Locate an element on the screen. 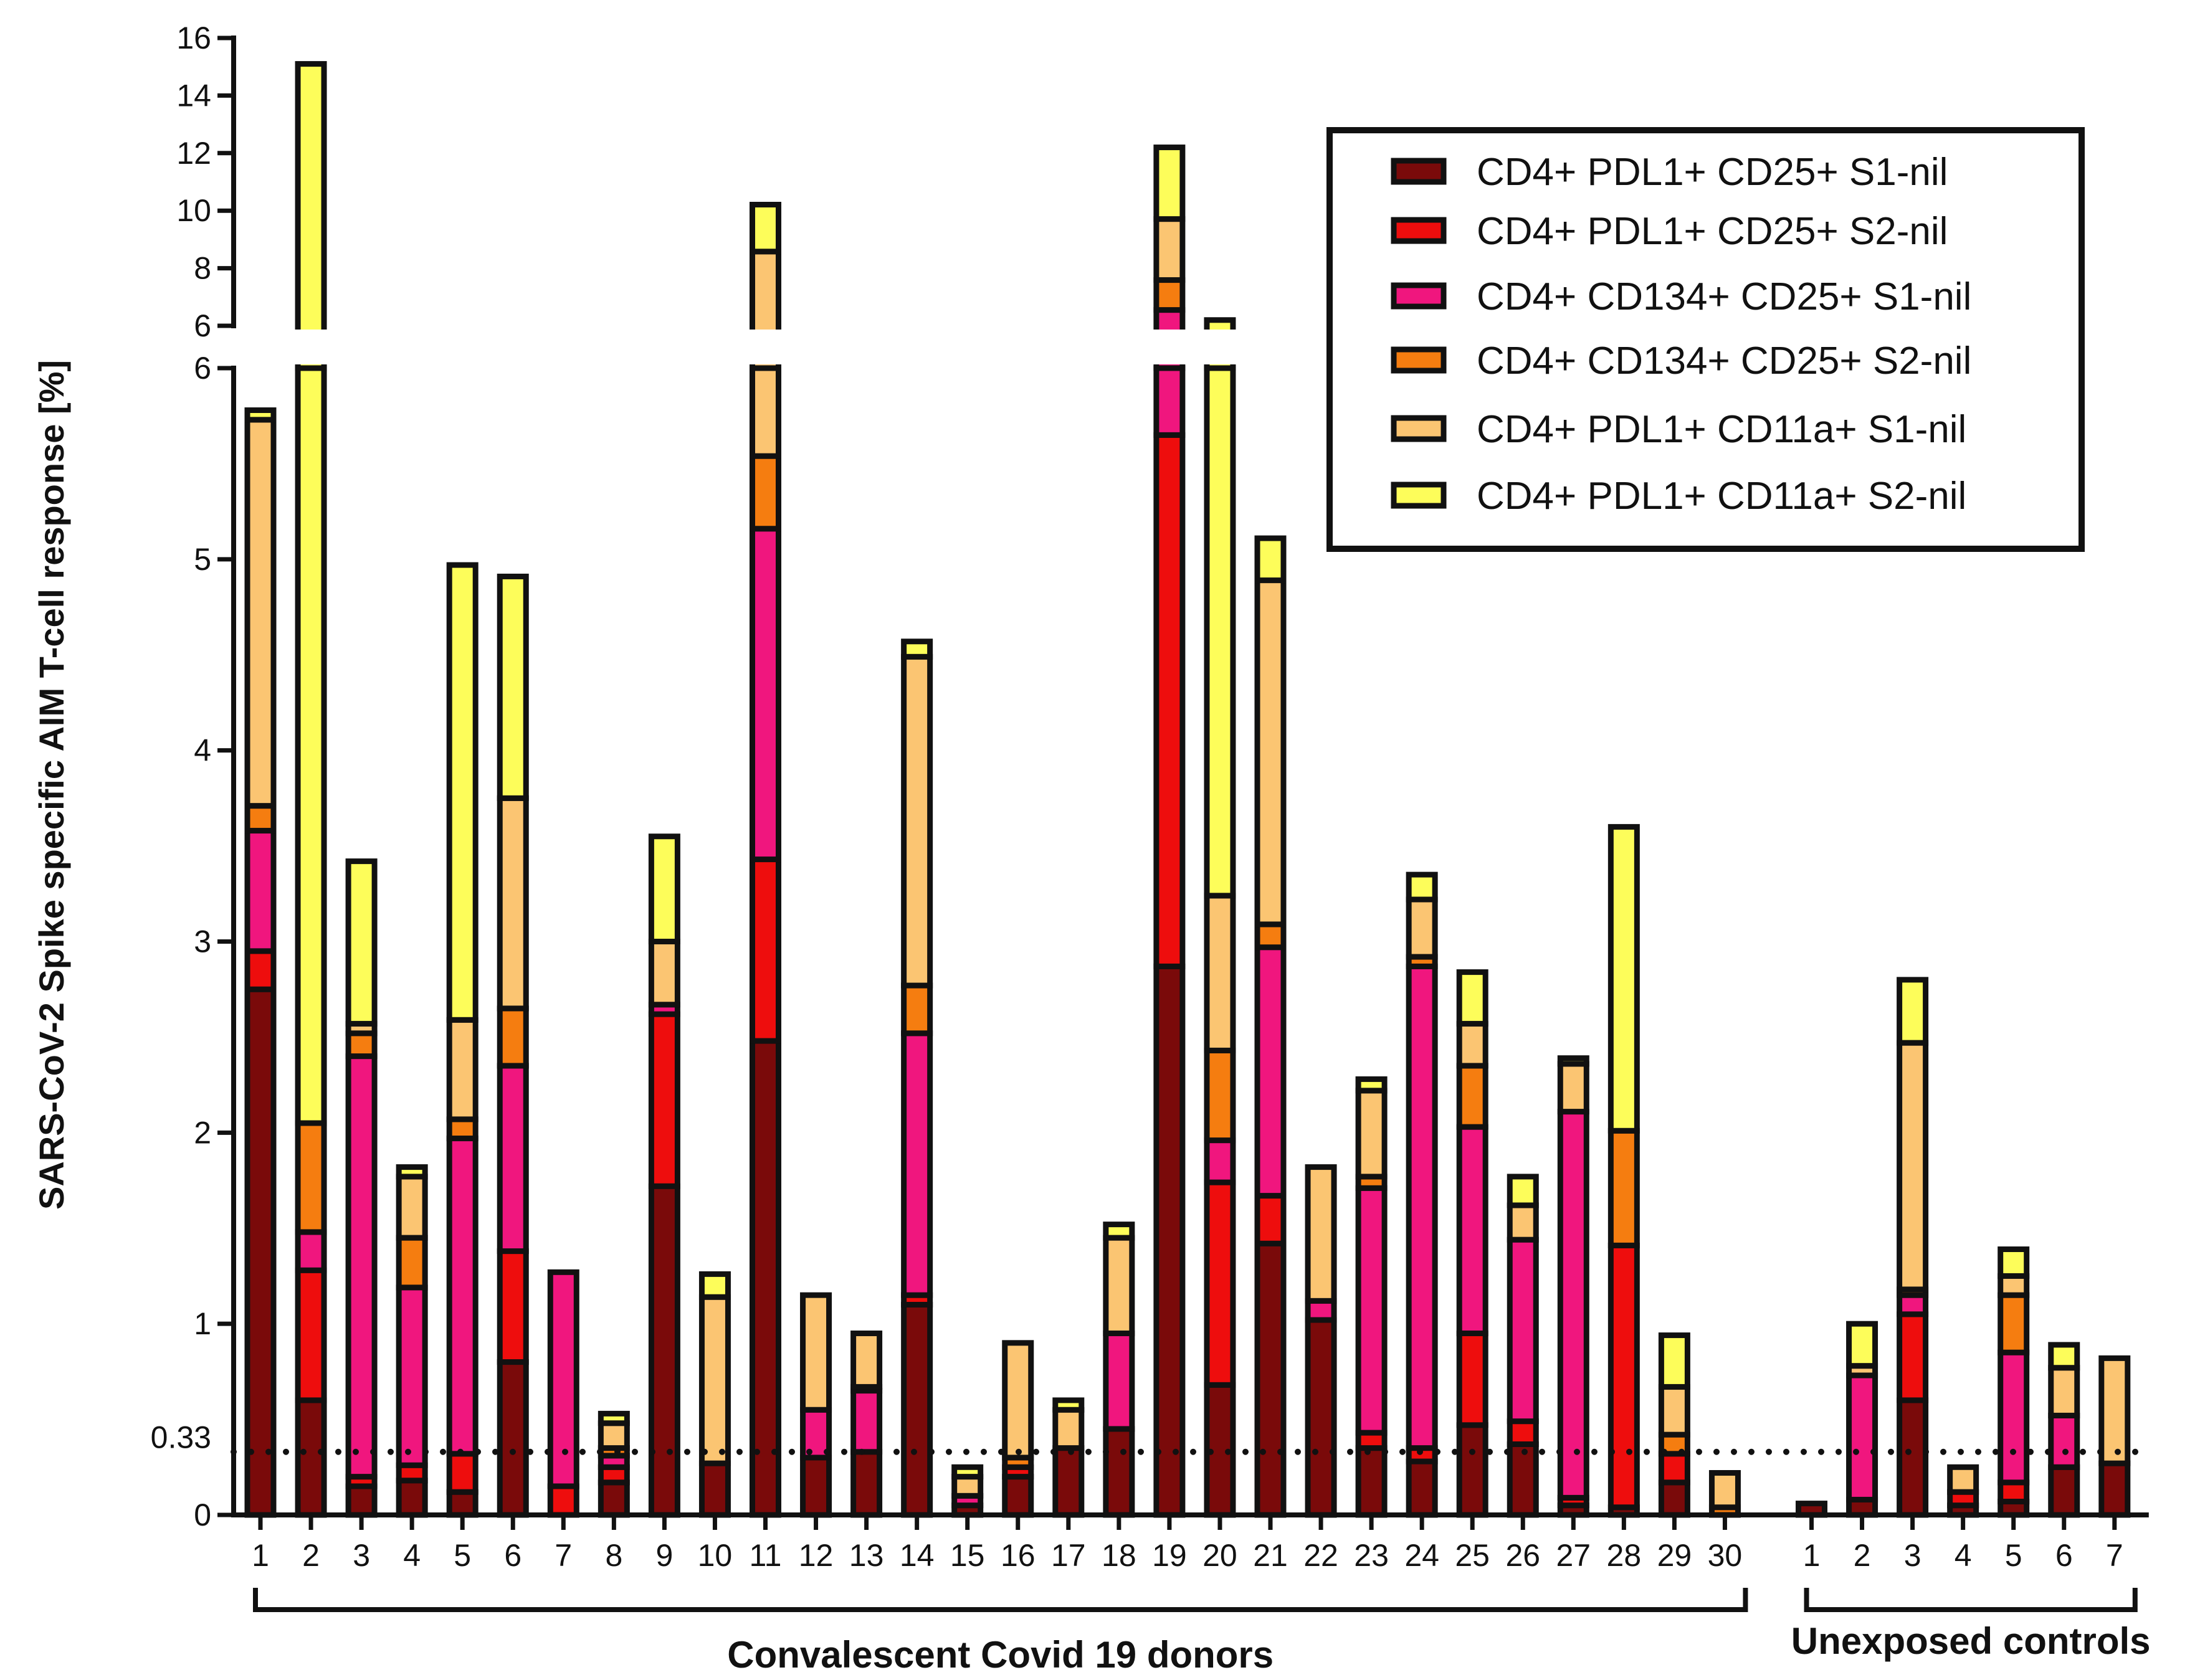  x-tick-label: 8 is located at coordinates (613, 1555).